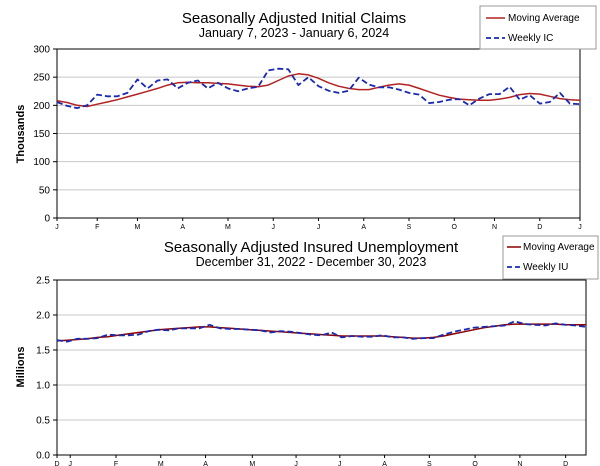 The height and width of the screenshot is (466, 600). I want to click on y-tick-label: 250, so click(41, 78).